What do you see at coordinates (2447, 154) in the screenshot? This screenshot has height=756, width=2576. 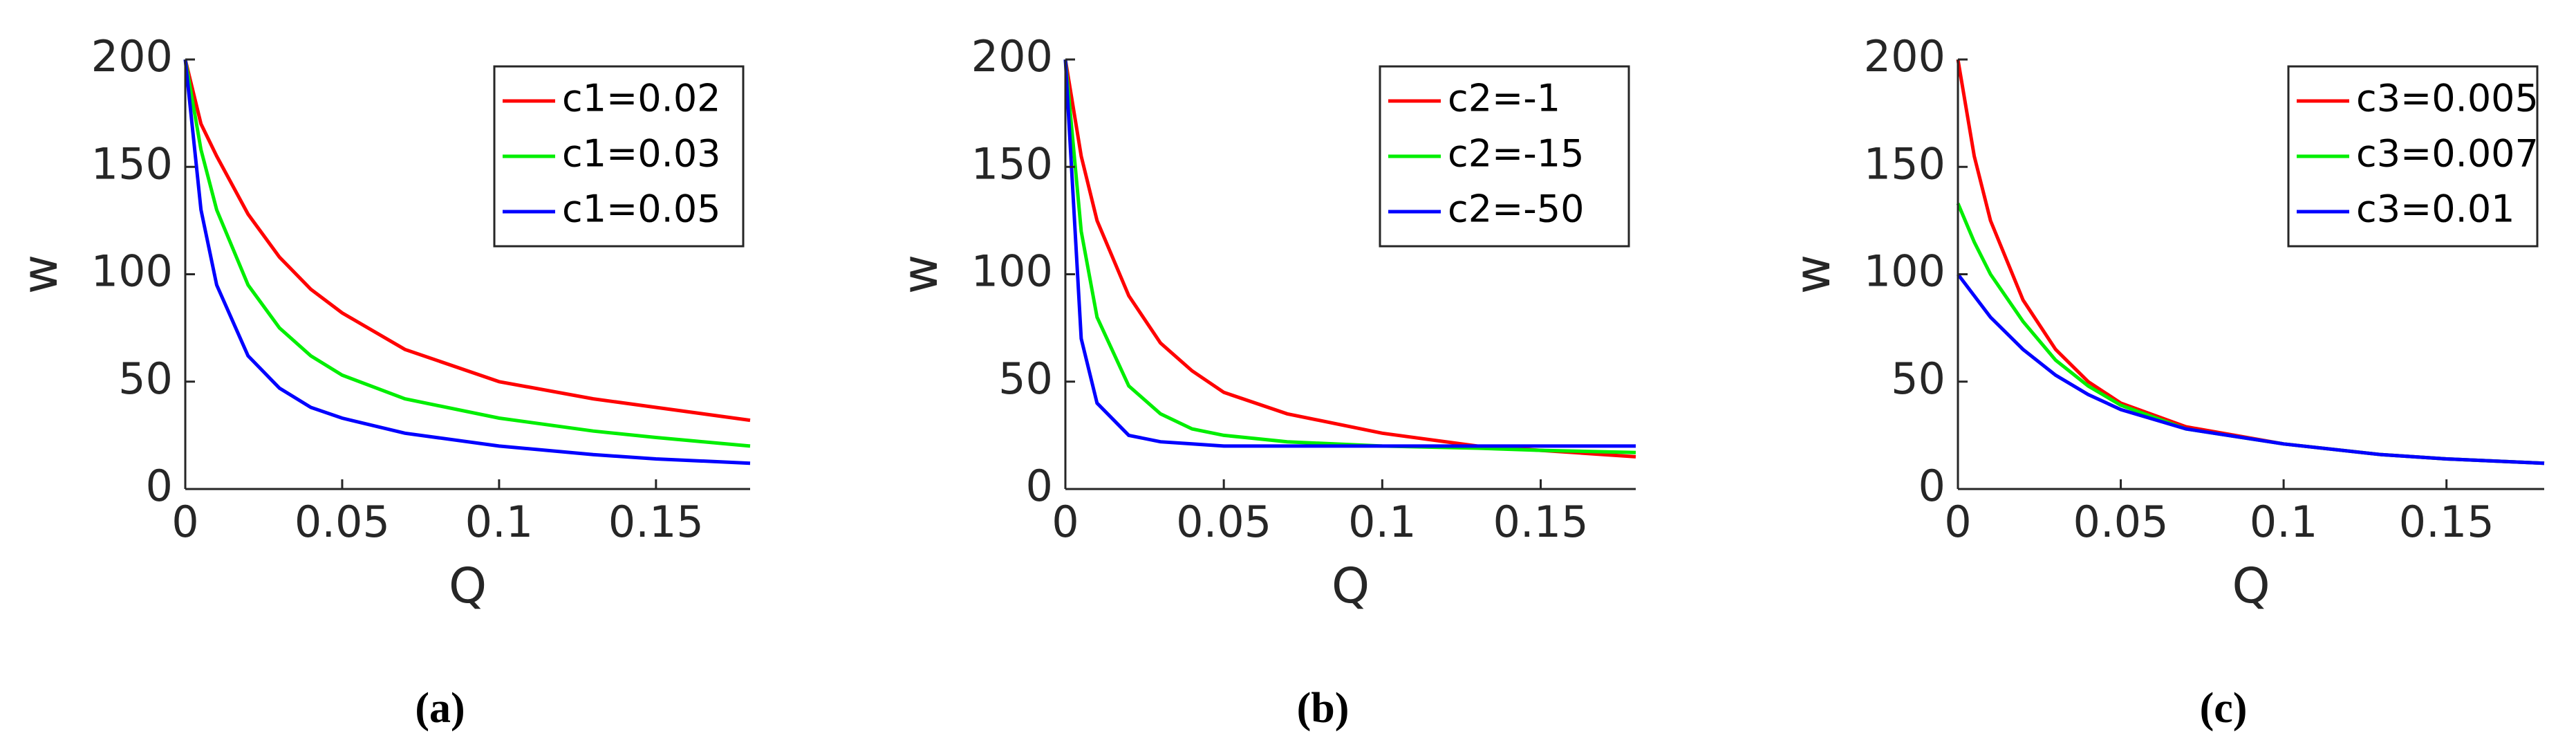 I see `legend-label: c3=0.007` at bounding box center [2447, 154].